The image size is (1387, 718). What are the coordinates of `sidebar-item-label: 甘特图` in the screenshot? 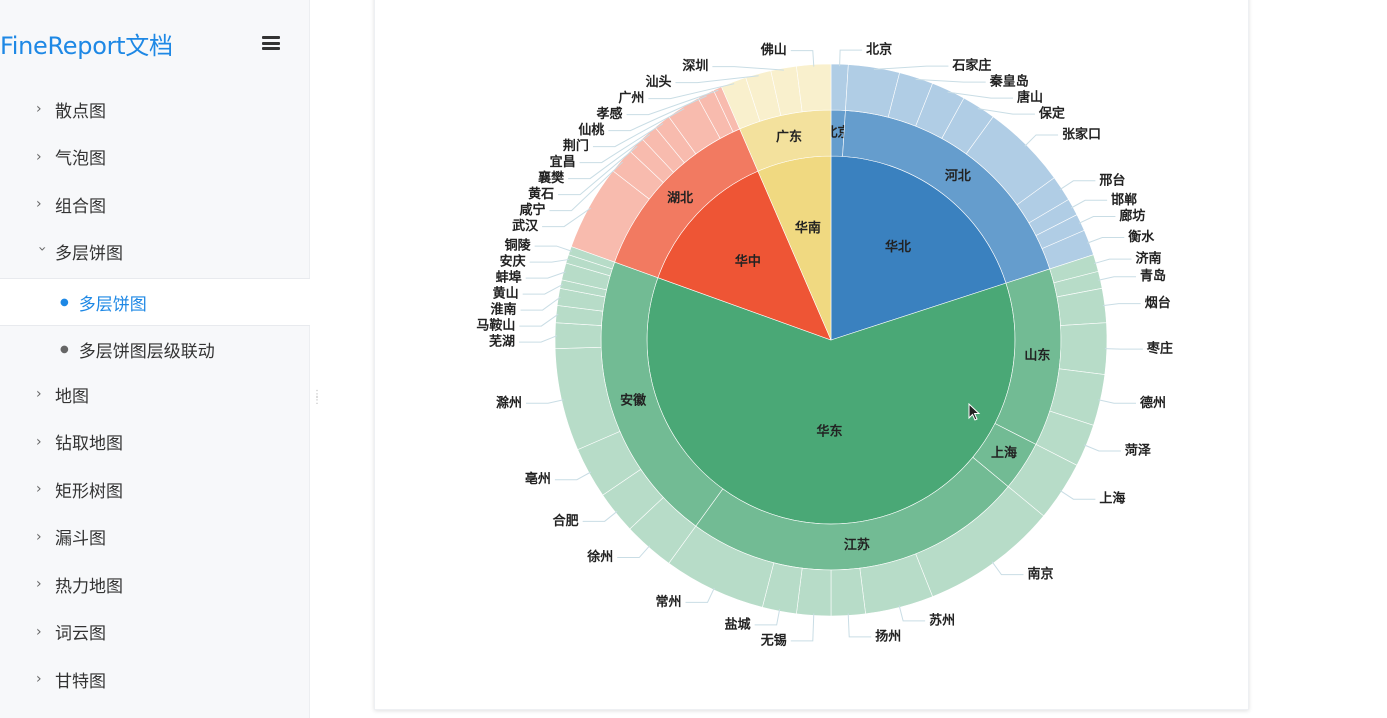 It's located at (80, 681).